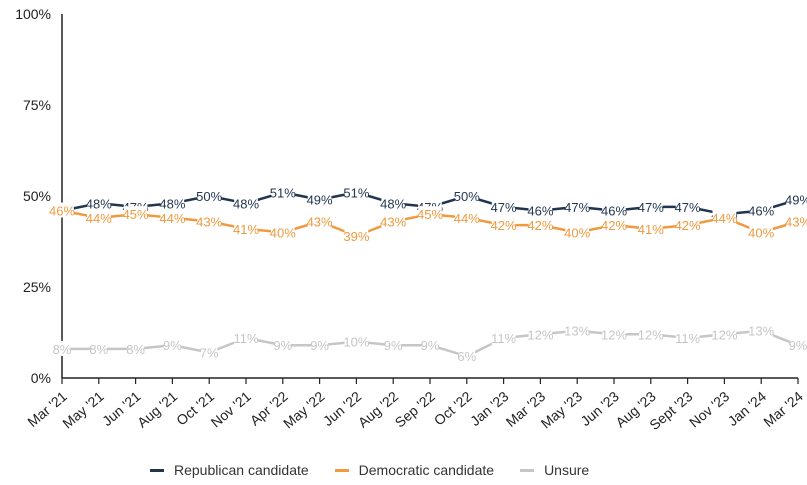  What do you see at coordinates (747, 408) in the screenshot?
I see `x-tick-label: Jan '24` at bounding box center [747, 408].